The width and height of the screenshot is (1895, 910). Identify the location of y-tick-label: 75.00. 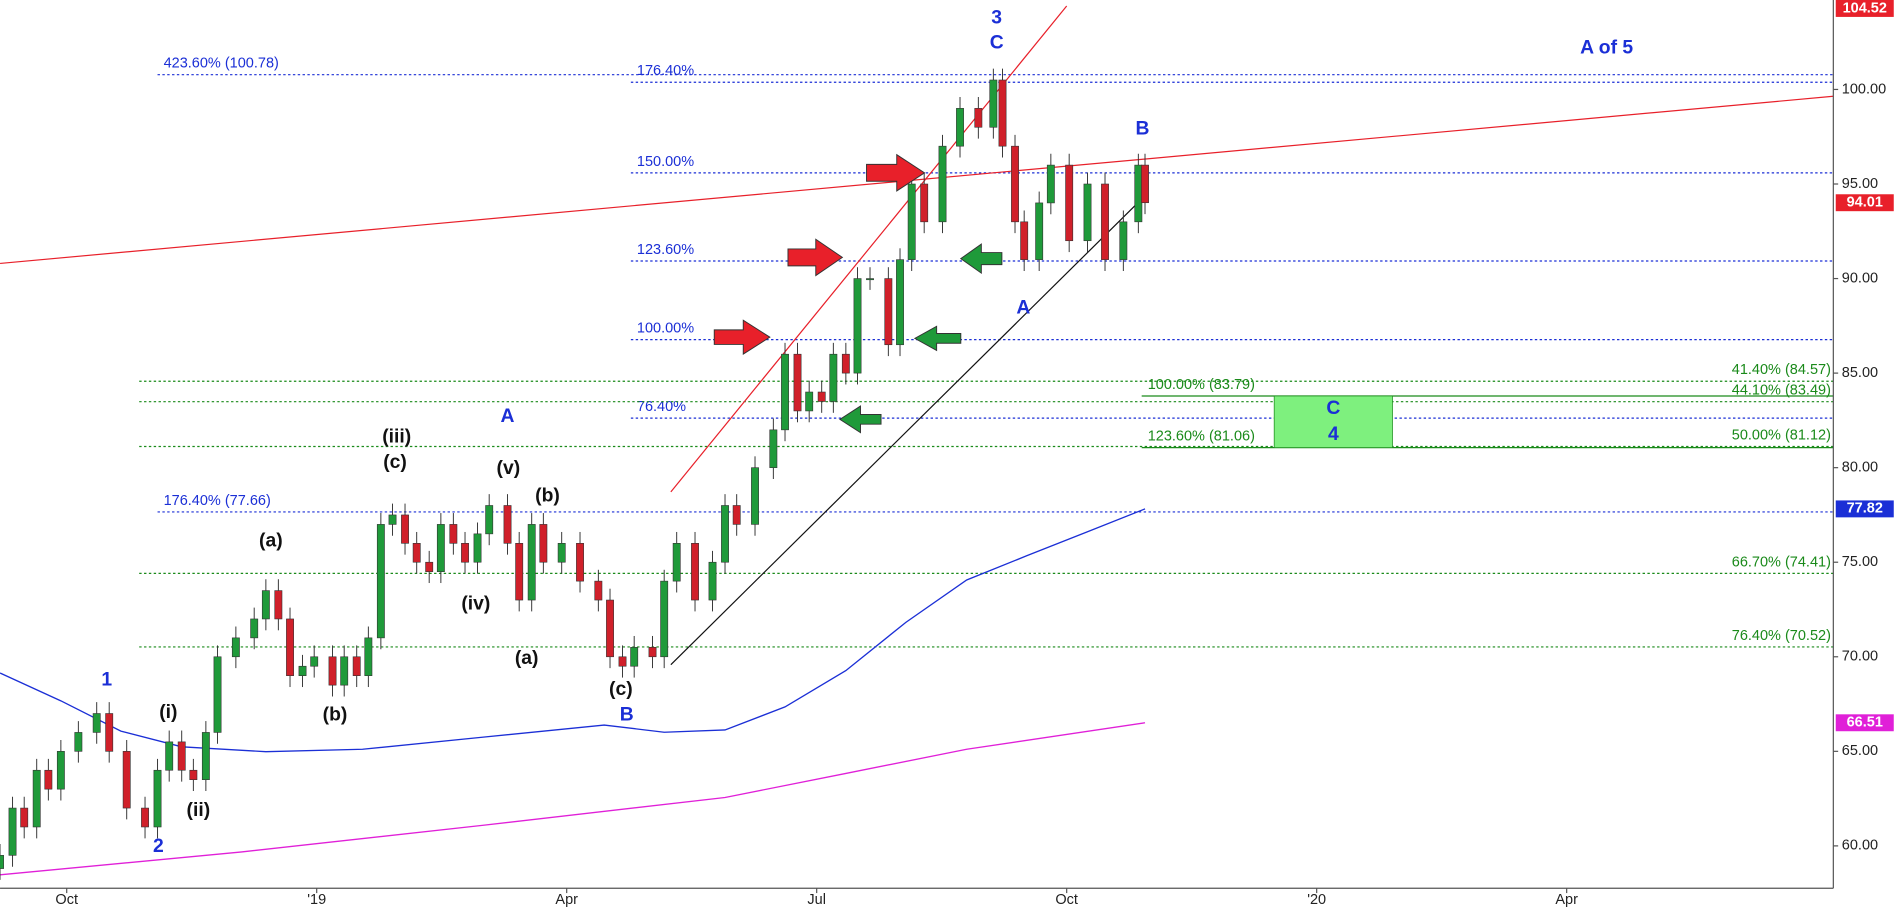
(1860, 562).